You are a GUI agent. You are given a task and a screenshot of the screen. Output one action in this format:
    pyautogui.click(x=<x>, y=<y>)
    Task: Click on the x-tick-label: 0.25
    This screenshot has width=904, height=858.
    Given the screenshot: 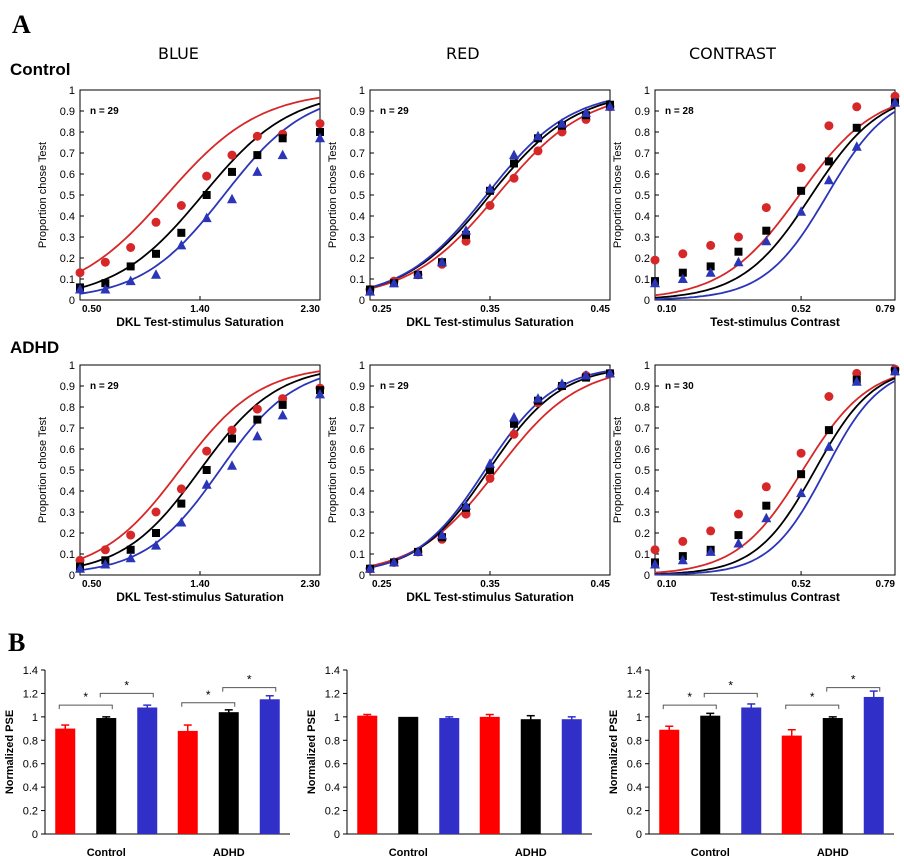 What is the action you would take?
    pyautogui.click(x=382, y=309)
    